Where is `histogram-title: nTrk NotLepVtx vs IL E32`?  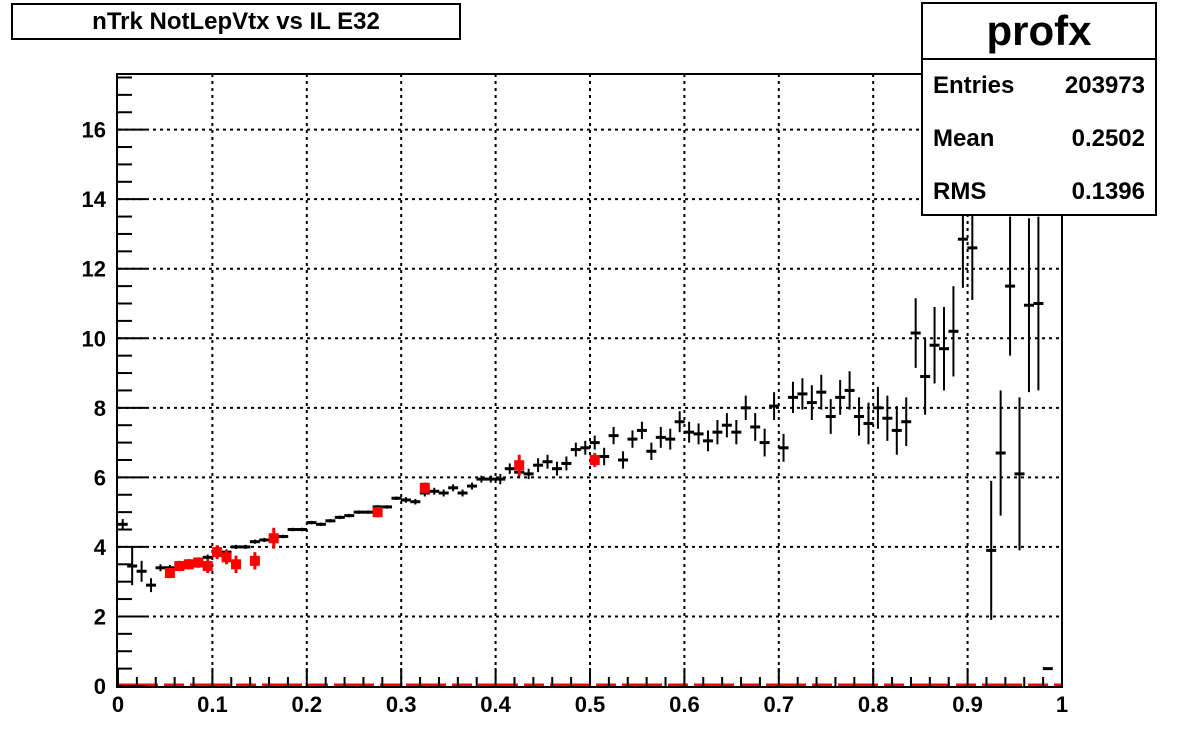 histogram-title: nTrk NotLepVtx vs IL E32 is located at coordinates (236, 21).